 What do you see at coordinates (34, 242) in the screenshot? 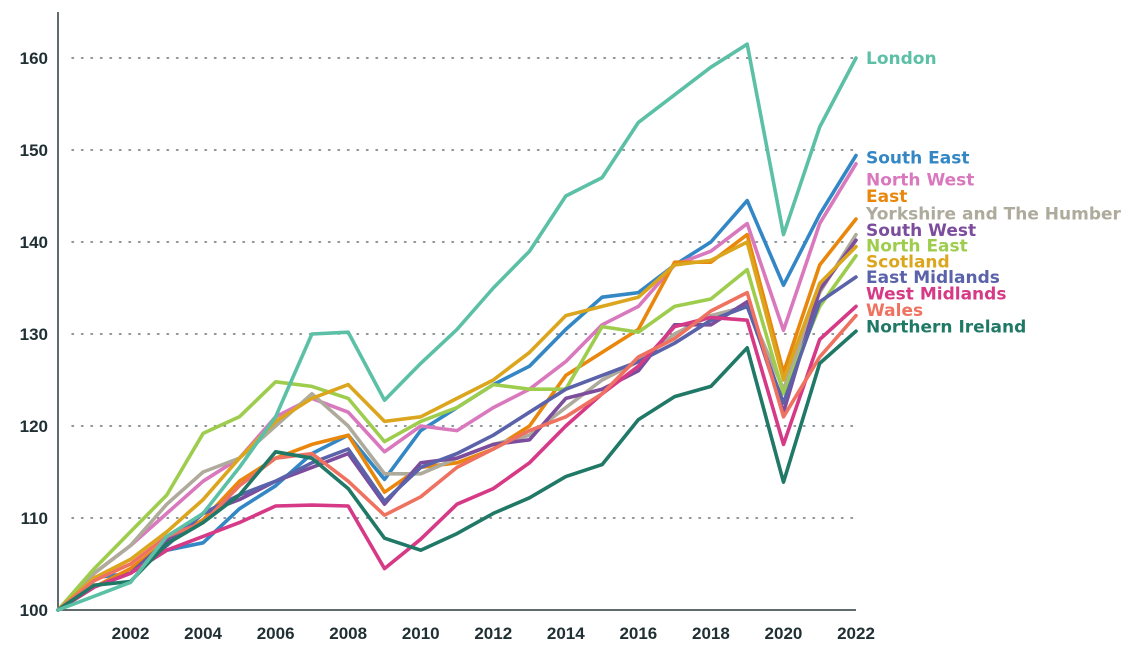
I see `y-tick-label: 140` at bounding box center [34, 242].